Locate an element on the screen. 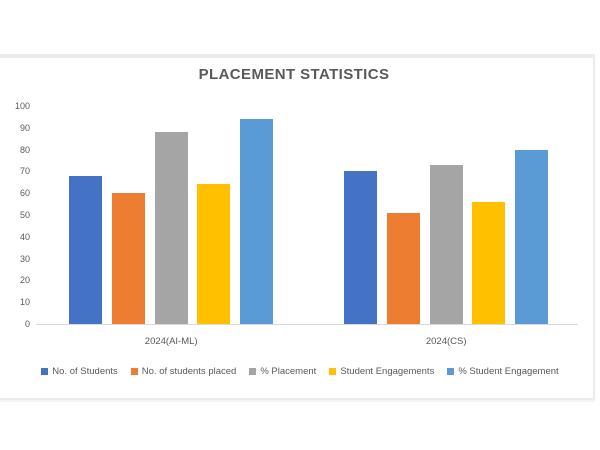  y-axis-tick-label: 80 is located at coordinates (24, 149).